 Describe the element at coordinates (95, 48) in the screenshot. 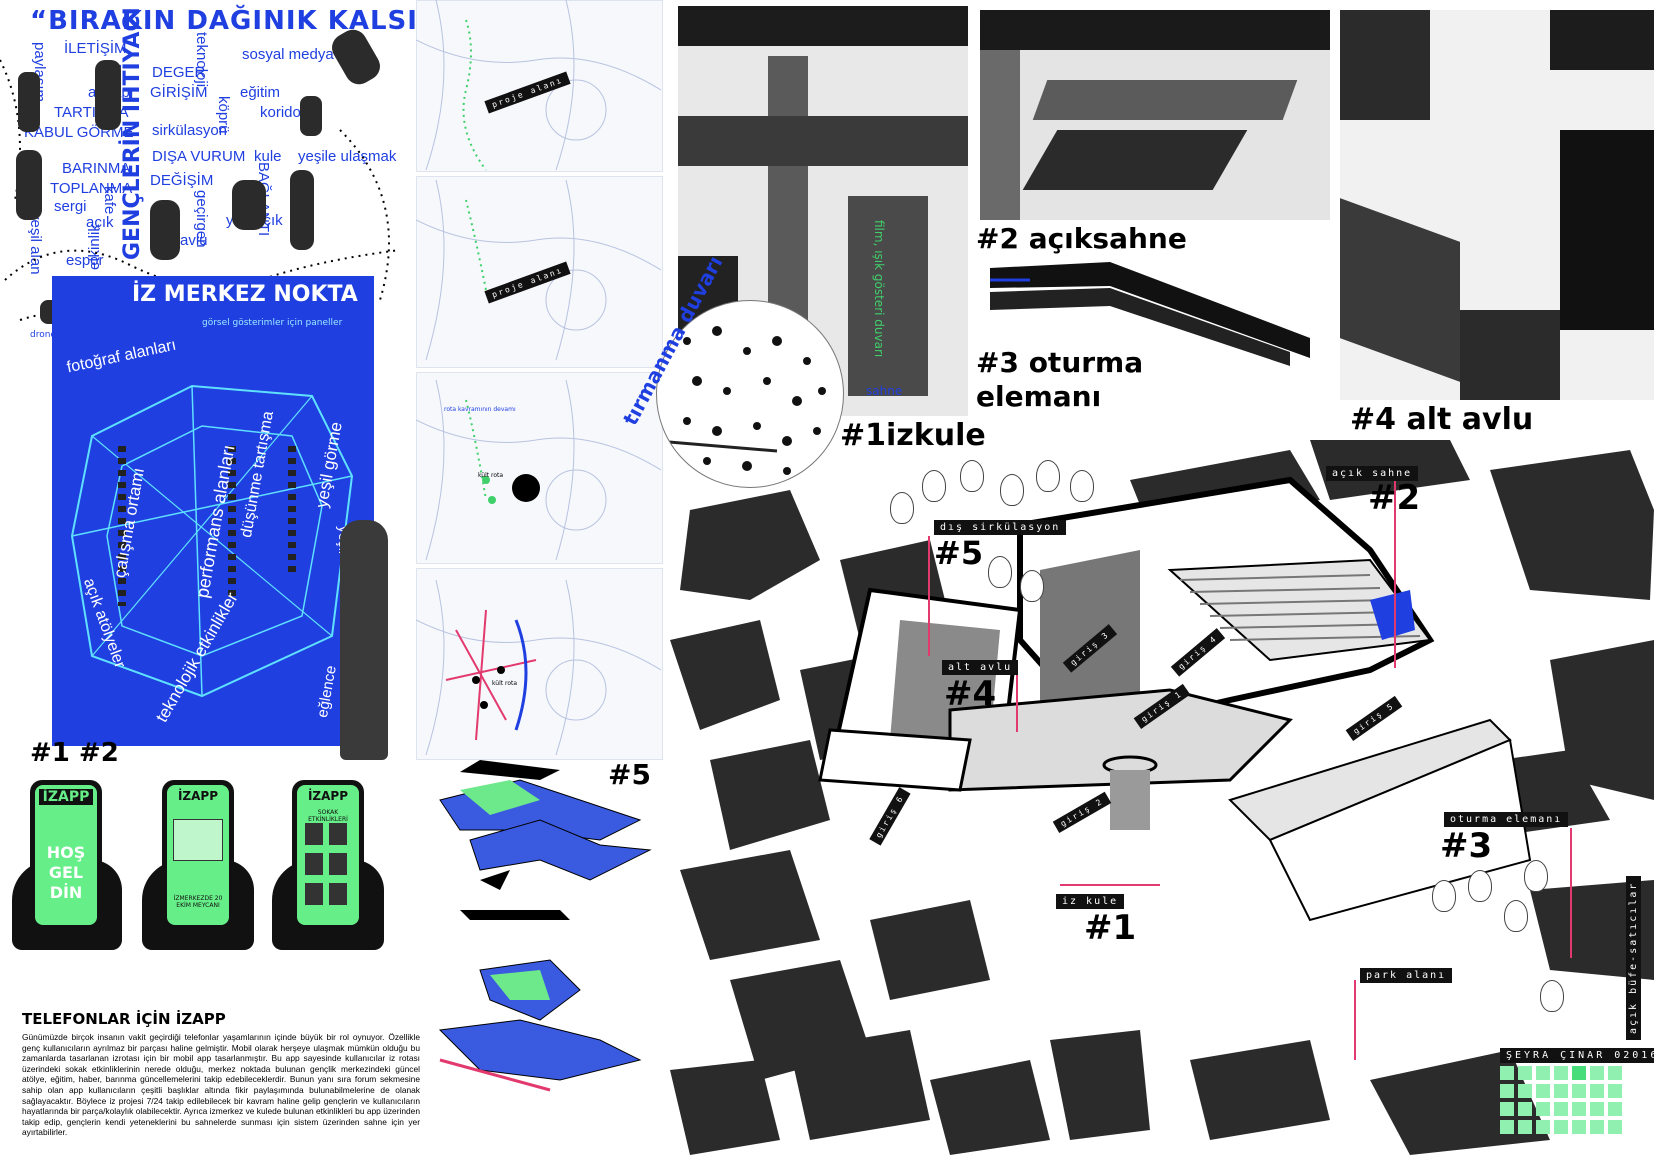

I see `need-word: İLETİŞİM` at that location.